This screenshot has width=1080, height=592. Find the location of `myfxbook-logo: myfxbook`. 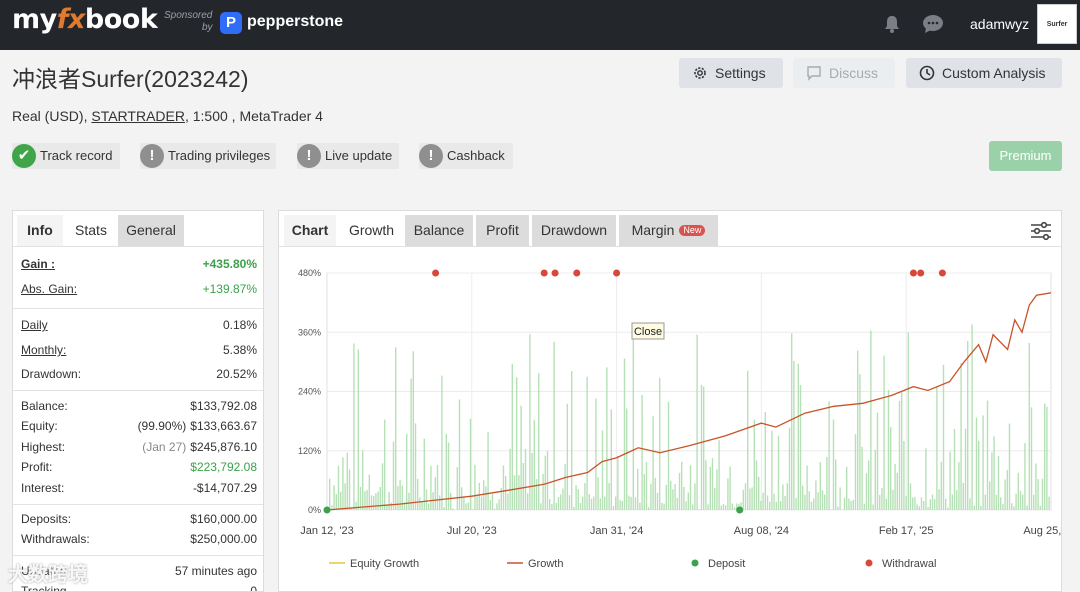

myfxbook-logo: myfxbook is located at coordinates (85, 19).